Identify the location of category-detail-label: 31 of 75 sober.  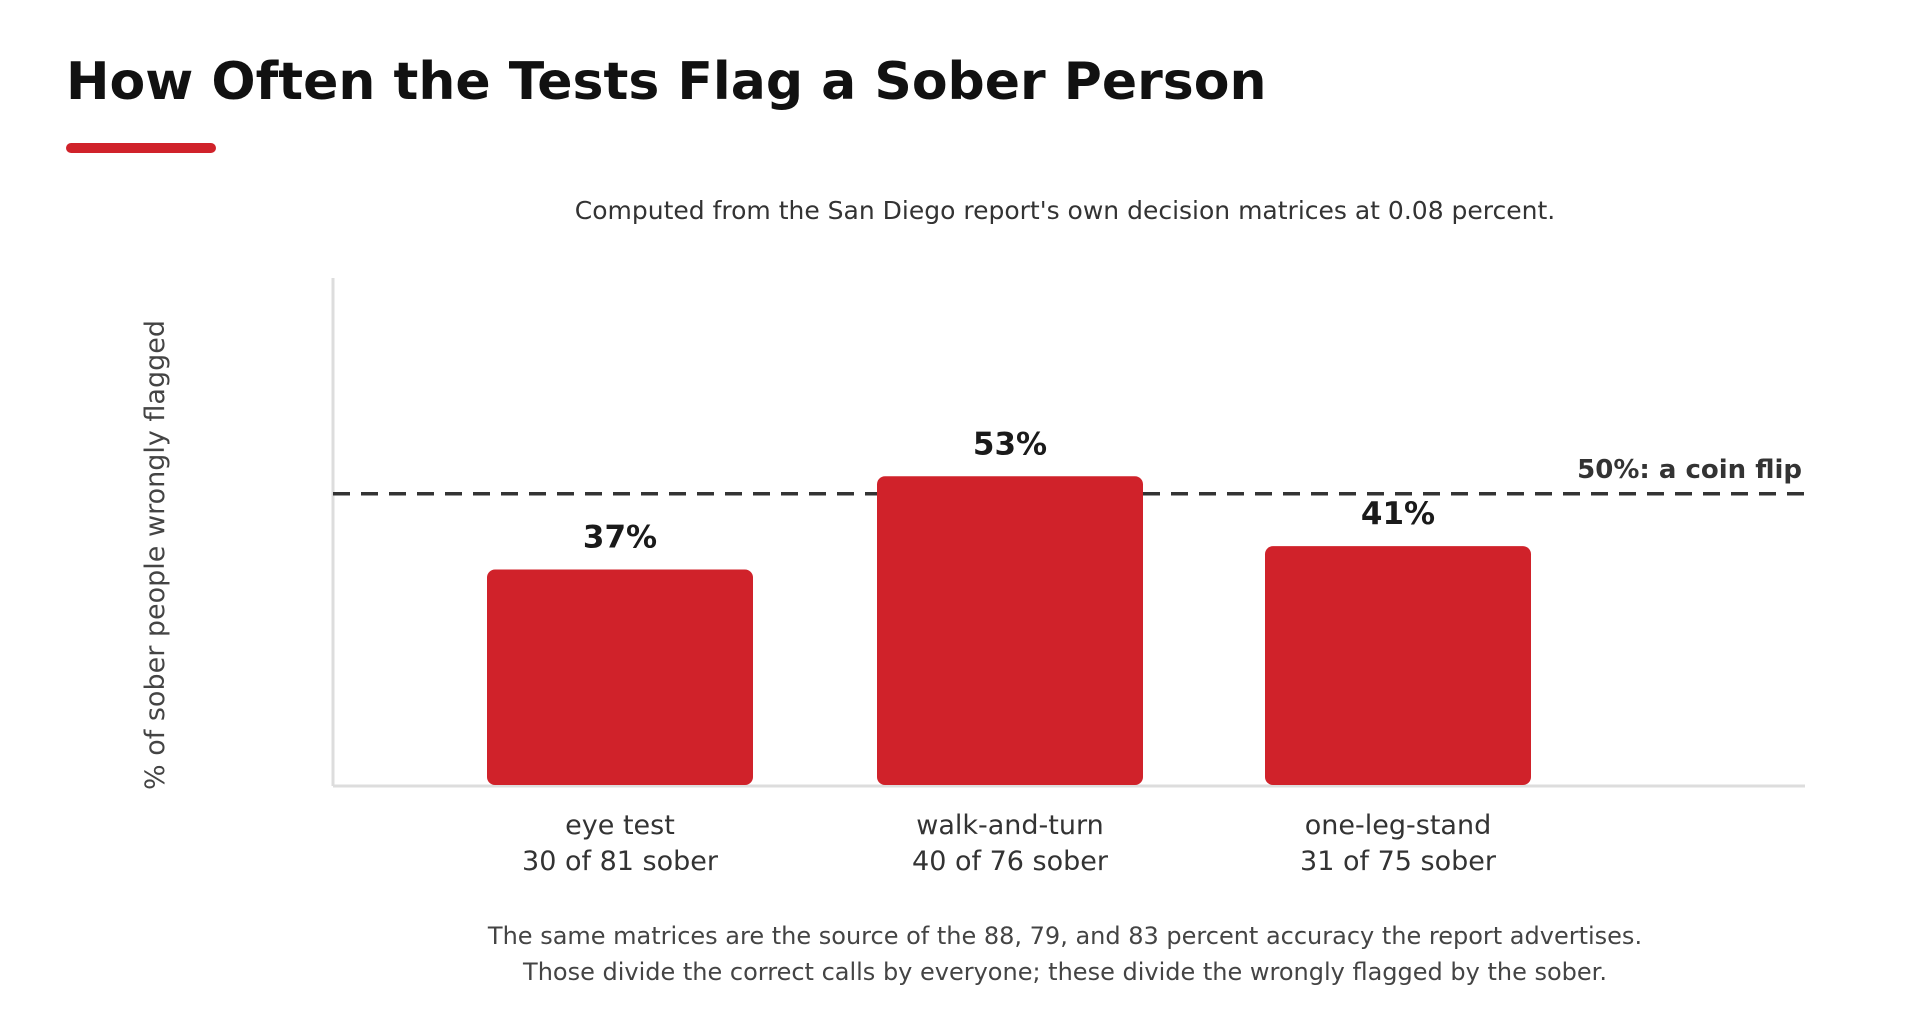
(1398, 861).